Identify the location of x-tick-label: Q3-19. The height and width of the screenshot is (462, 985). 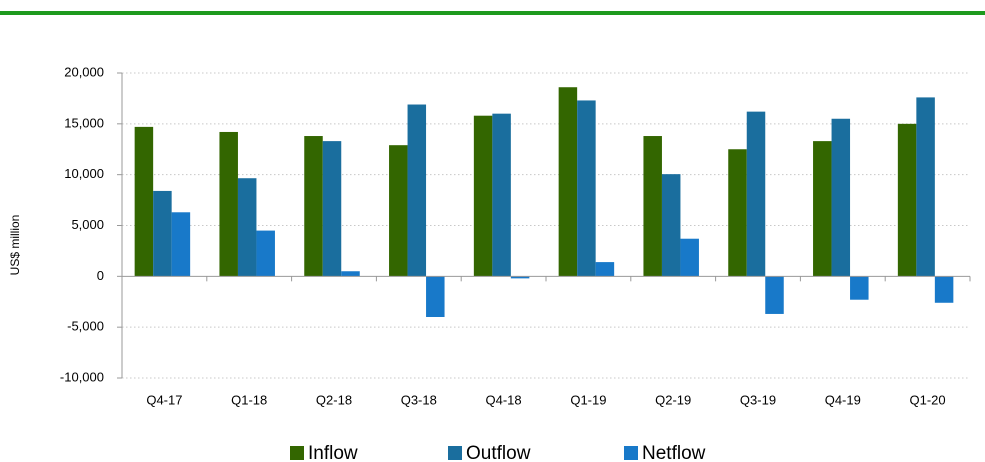
(758, 399).